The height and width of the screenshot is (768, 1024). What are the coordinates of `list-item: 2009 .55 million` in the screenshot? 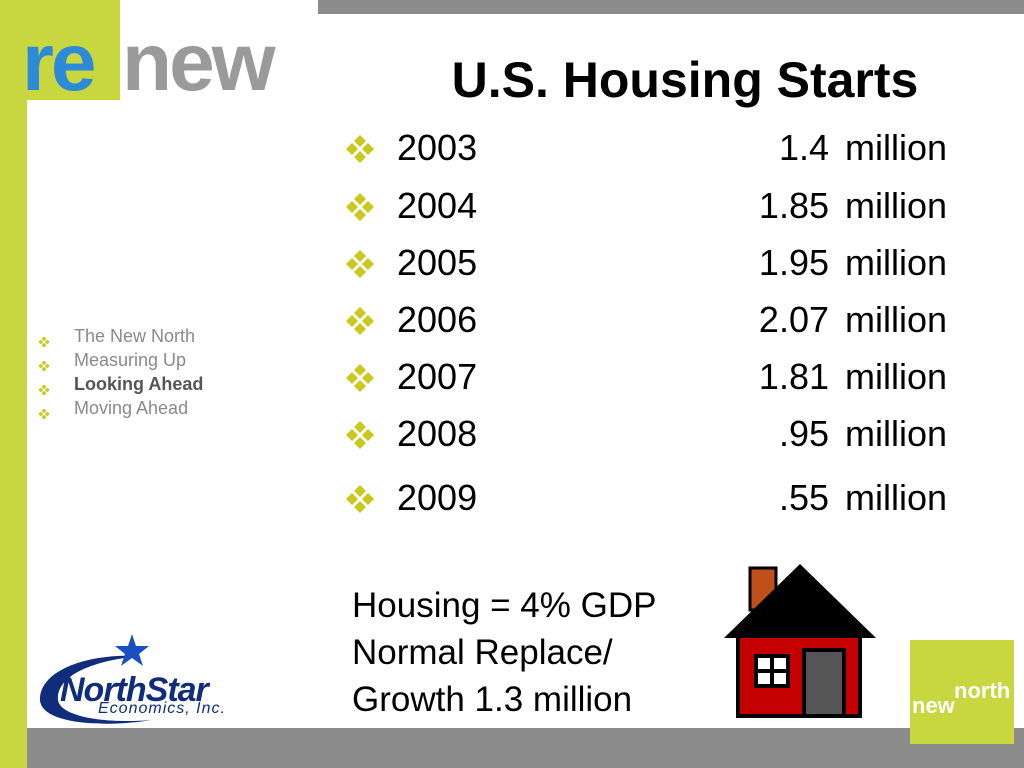 It's located at (655, 498).